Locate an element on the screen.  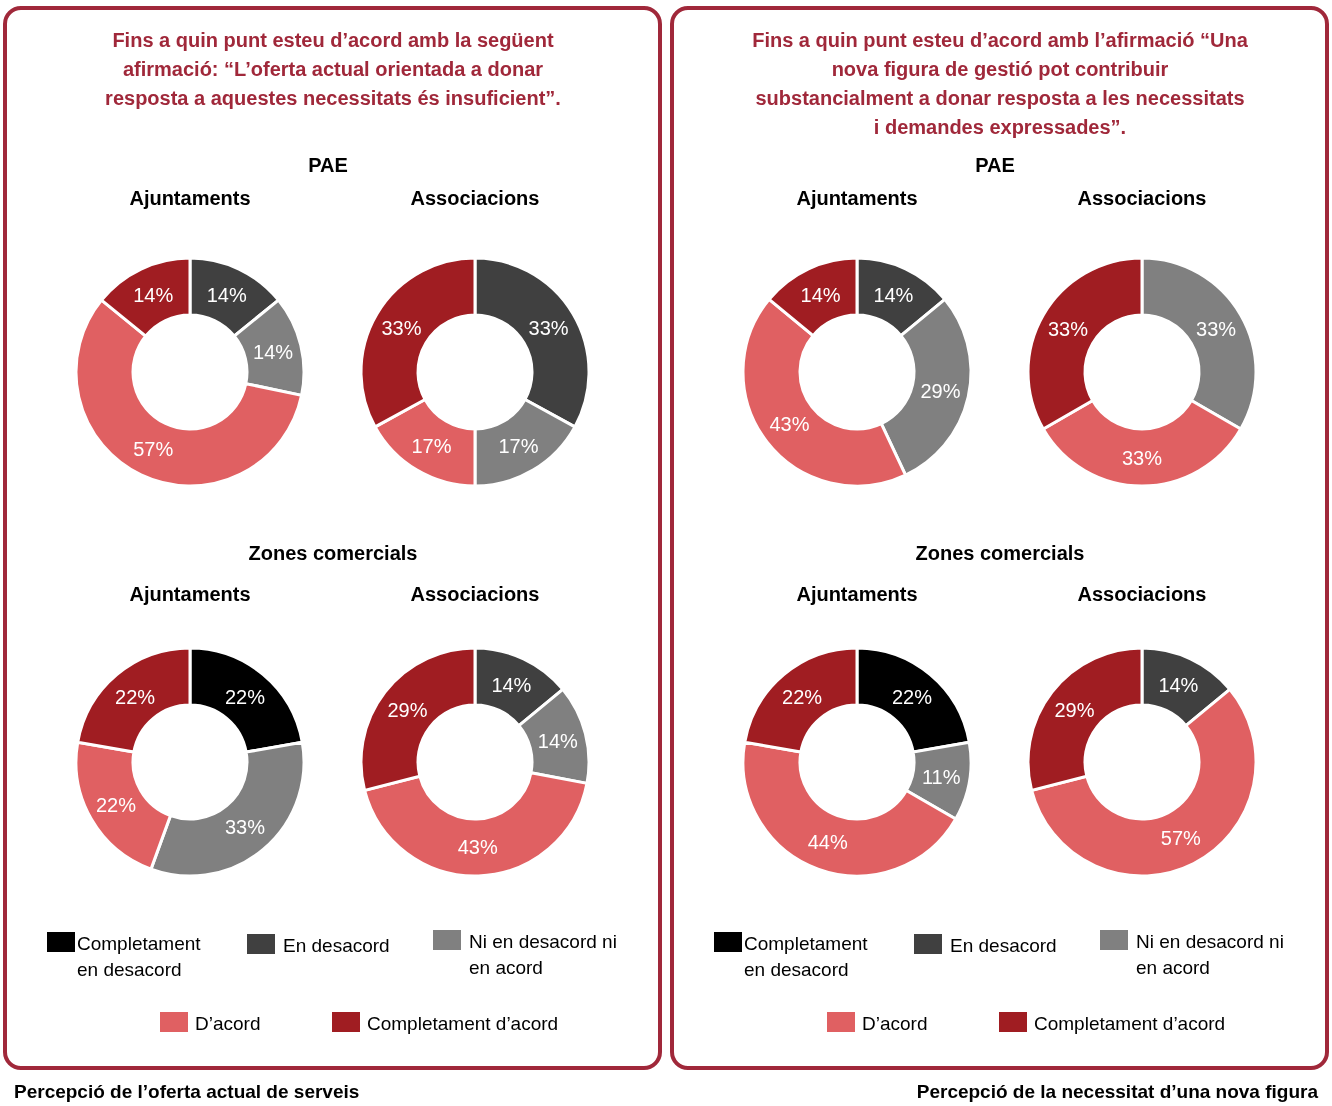
data-label: 44% is located at coordinates (827, 842).